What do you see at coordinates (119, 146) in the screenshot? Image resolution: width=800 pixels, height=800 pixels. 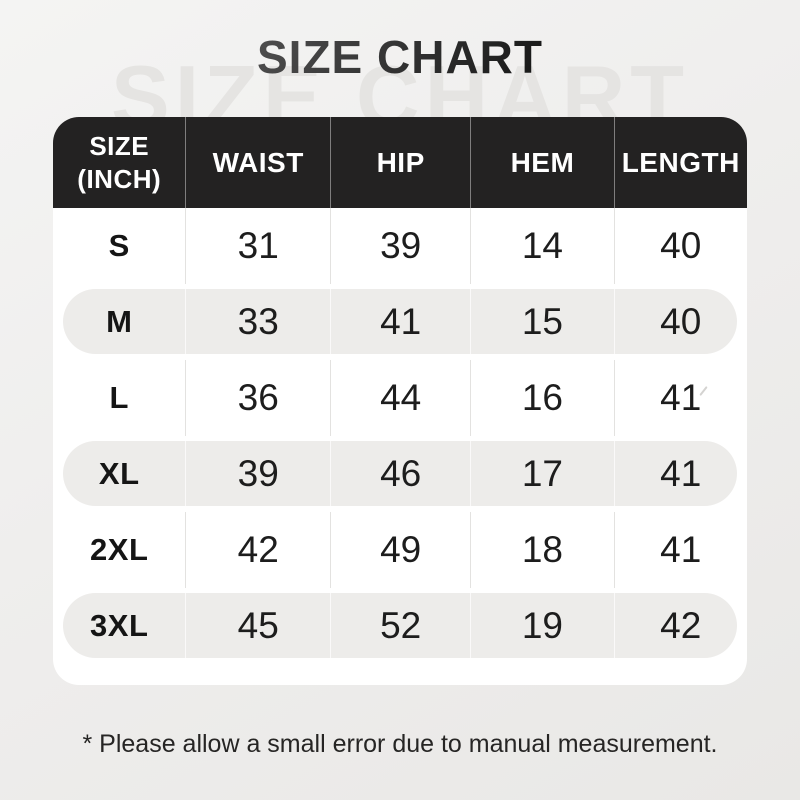 I see `header-size-line1: SIZE` at bounding box center [119, 146].